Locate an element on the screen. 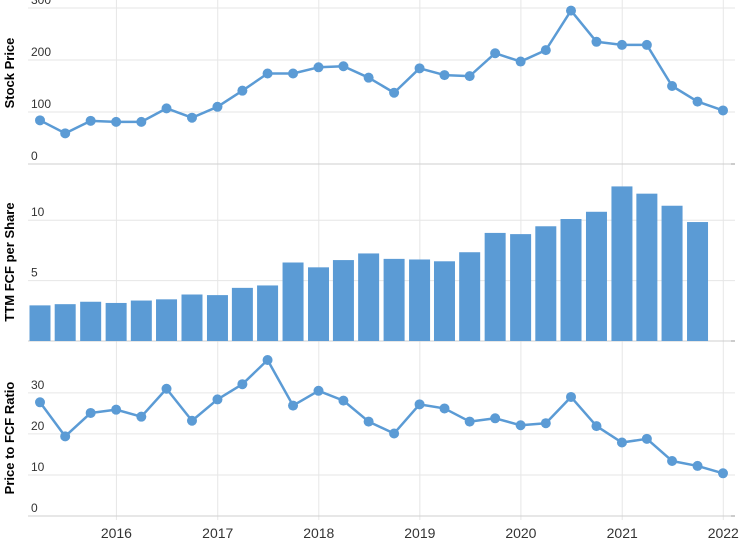 The image size is (745, 547). panel-title: Stock Price is located at coordinates (9, 73).